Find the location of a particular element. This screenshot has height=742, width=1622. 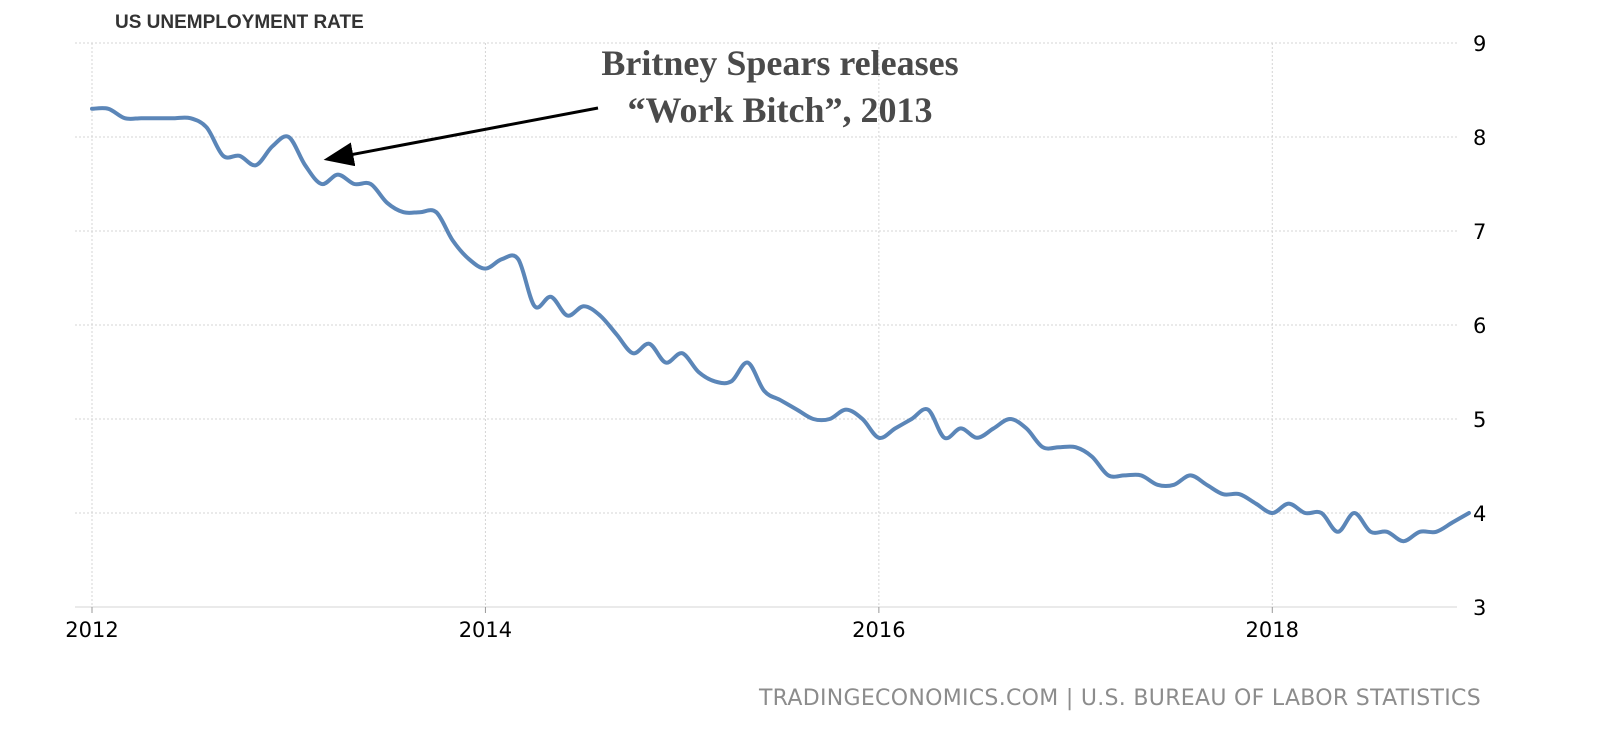

y-tick-label: 9 is located at coordinates (1479, 44).